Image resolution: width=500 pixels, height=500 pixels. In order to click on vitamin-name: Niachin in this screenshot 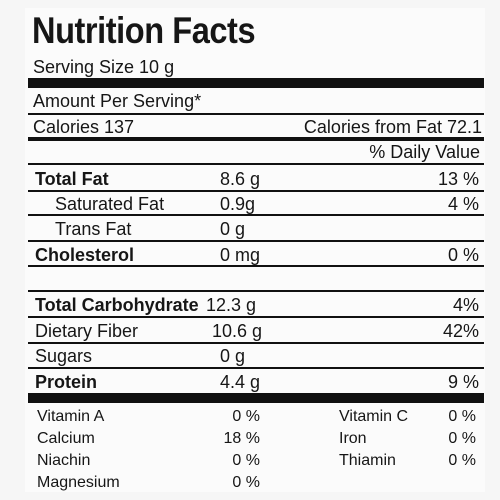, I will do `click(64, 460)`.